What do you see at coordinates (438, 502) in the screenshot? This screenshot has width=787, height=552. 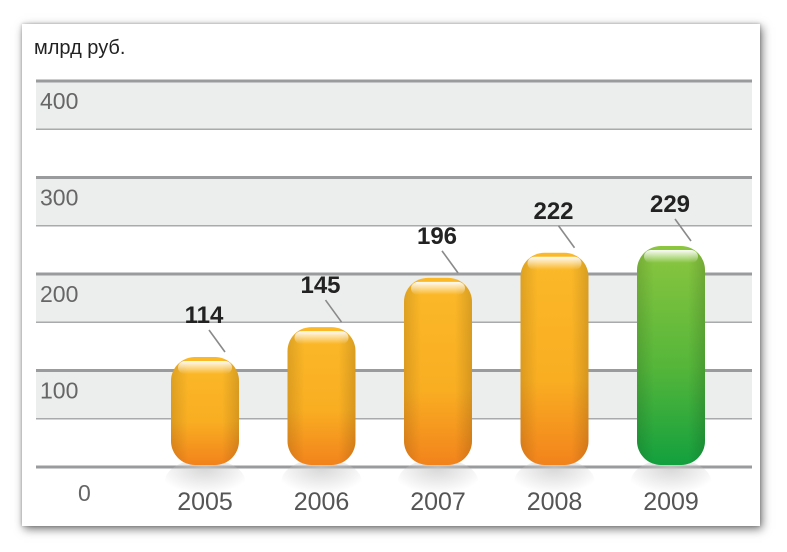 I see `x-tick-label: 2007` at bounding box center [438, 502].